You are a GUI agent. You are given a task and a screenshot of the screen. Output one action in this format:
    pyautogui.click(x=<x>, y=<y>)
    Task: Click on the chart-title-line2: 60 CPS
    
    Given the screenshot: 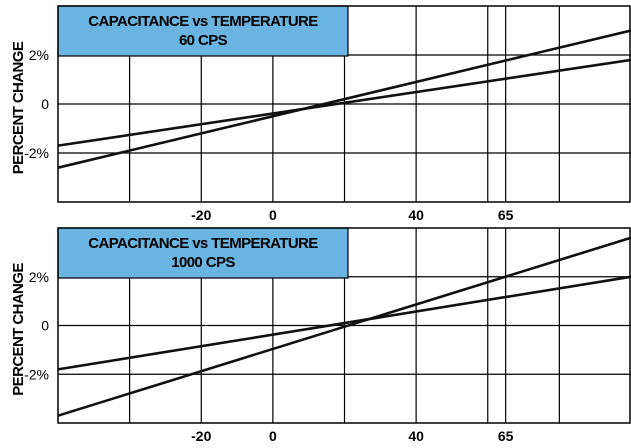 What is the action you would take?
    pyautogui.click(x=203, y=40)
    